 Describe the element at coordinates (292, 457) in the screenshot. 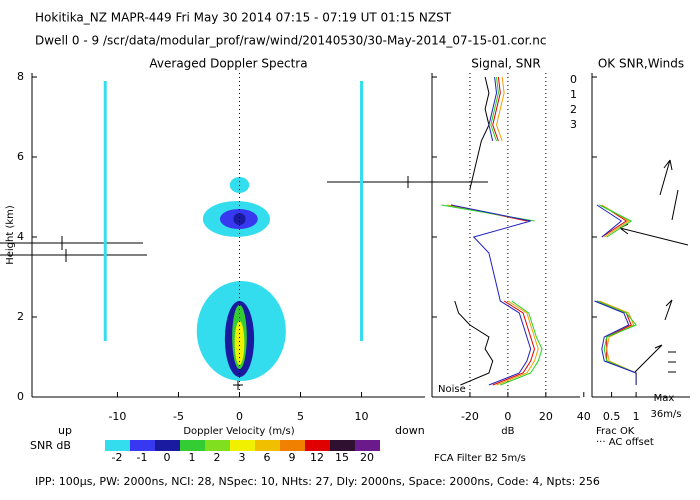

I see `colorbar-tick-label: 9` at that location.